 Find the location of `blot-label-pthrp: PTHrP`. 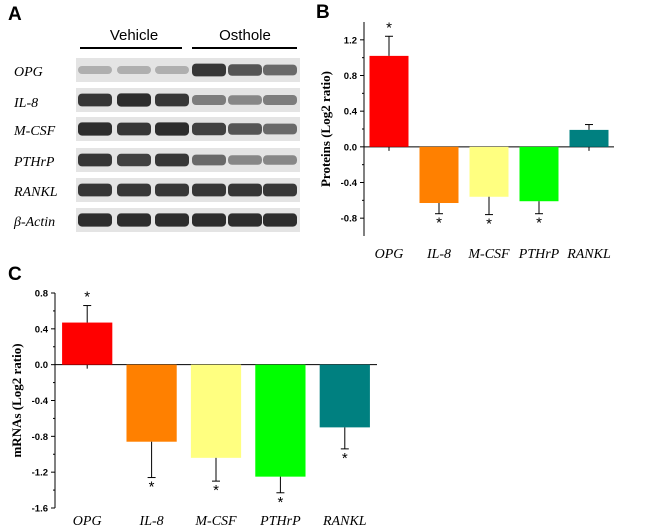

blot-label-pthrp: PTHrP is located at coordinates (34, 162).